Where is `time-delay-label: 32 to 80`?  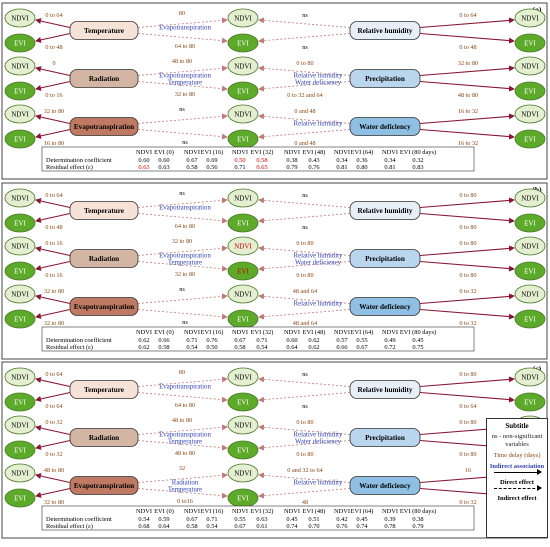 time-delay-label: 32 to 80 is located at coordinates (54, 291).